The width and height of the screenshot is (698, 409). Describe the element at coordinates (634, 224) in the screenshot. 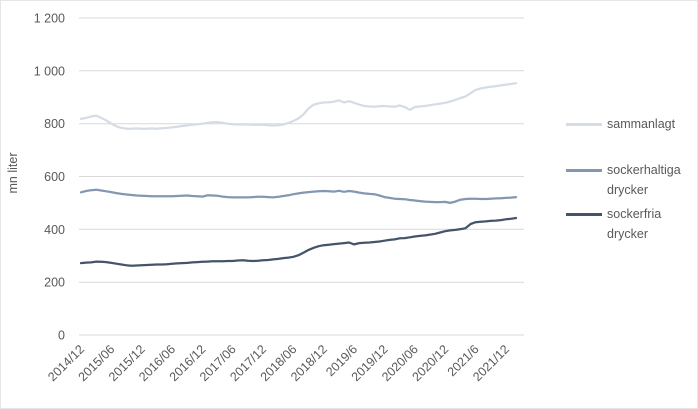

I see `legend-label: sockerfria drycker` at that location.